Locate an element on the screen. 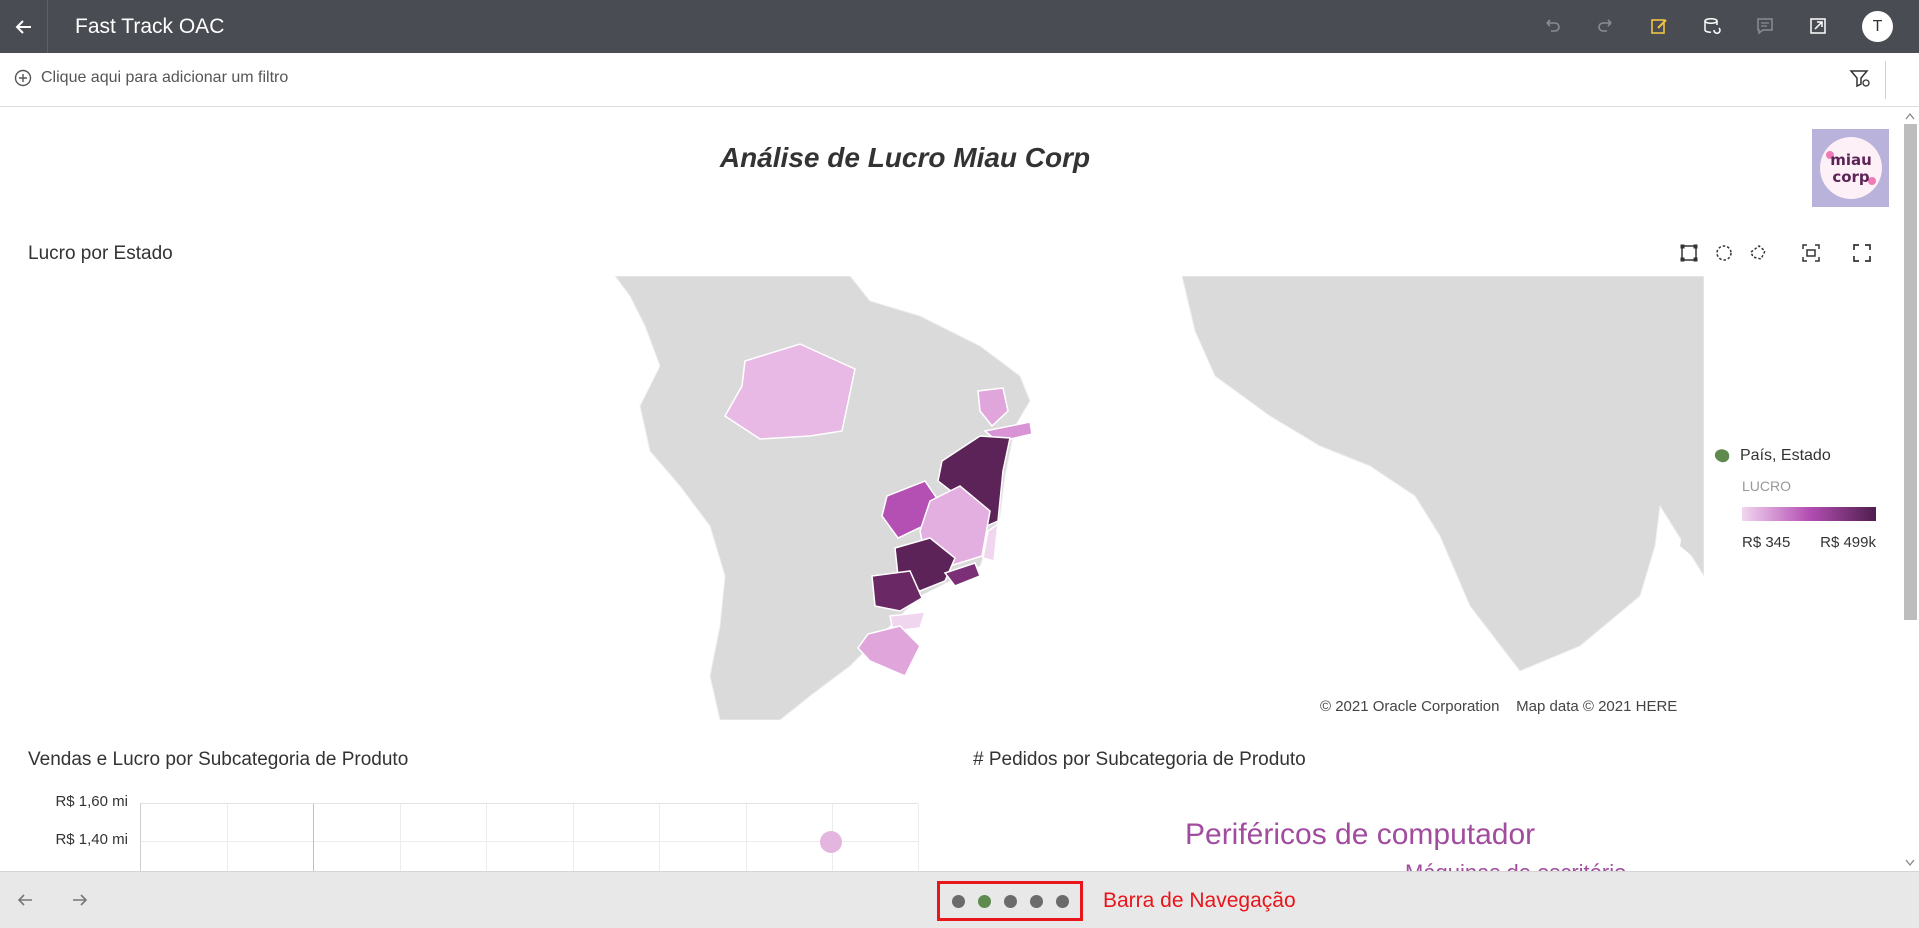  legend-layer-label: País, Estado is located at coordinates (1785, 455).